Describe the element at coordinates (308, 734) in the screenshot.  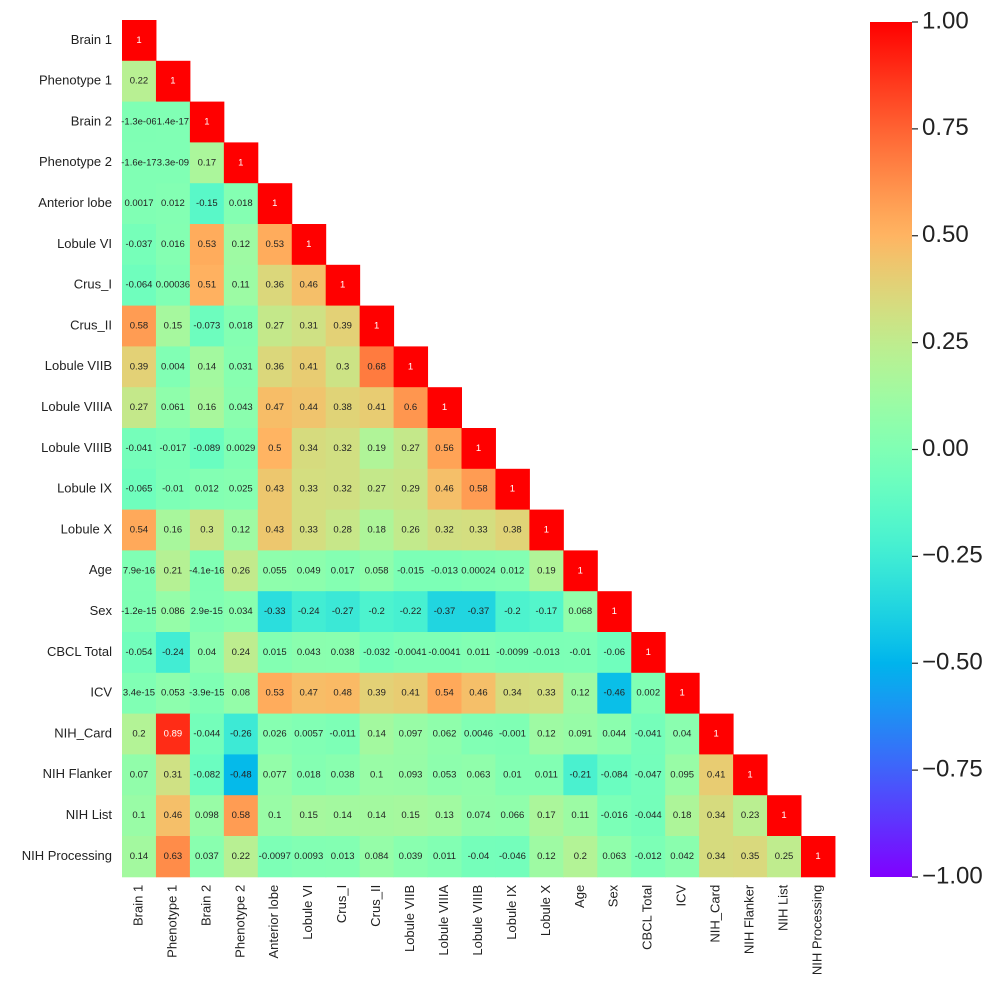
I see `cell-label: 0.0057` at that location.